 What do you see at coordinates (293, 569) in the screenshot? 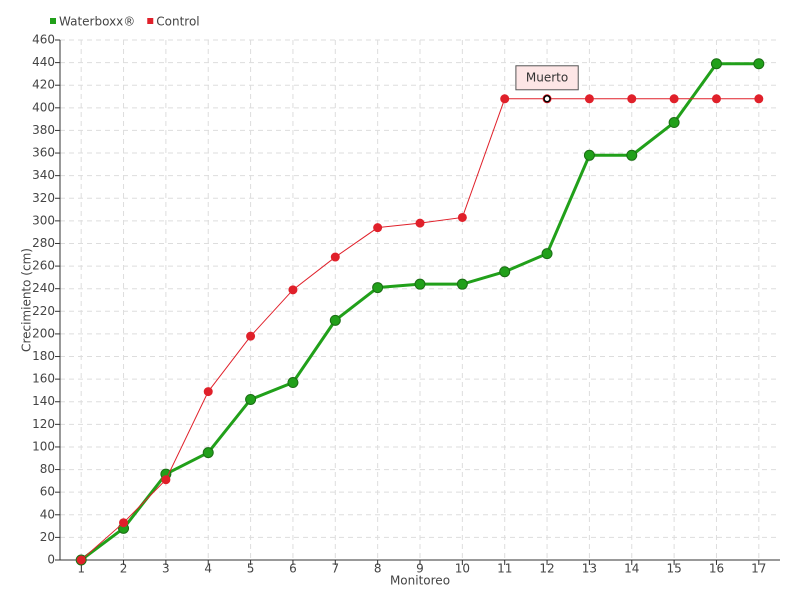
I see `x-tick-label: 6` at bounding box center [293, 569].